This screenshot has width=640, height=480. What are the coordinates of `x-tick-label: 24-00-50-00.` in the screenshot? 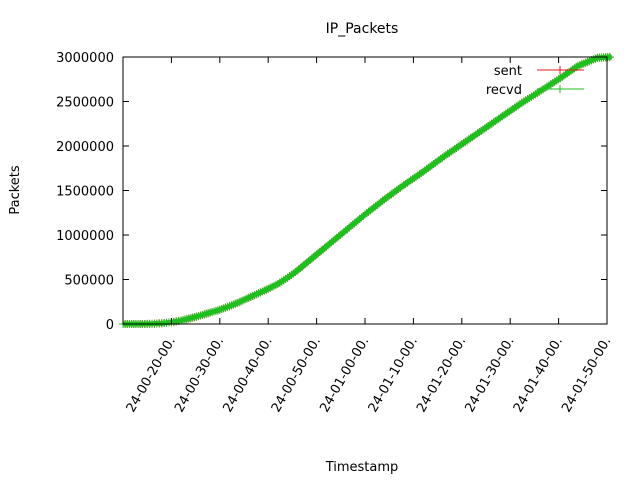 It's located at (296, 375).